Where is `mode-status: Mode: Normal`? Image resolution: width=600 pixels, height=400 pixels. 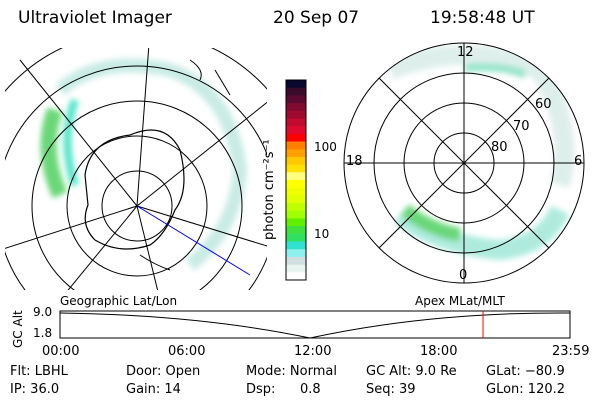
mode-status: Mode: Normal is located at coordinates (291, 371).